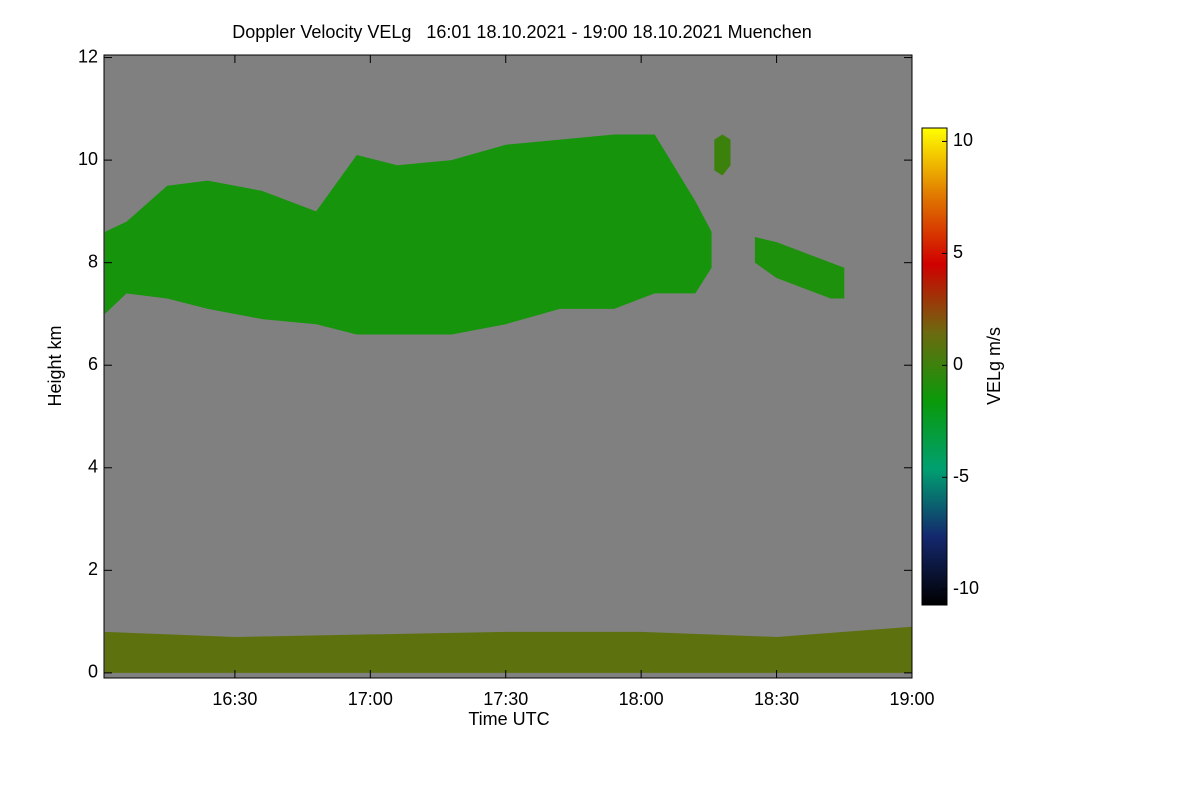 This screenshot has height=805, width=1200. I want to click on colorbar-tick-label: -10, so click(966, 588).